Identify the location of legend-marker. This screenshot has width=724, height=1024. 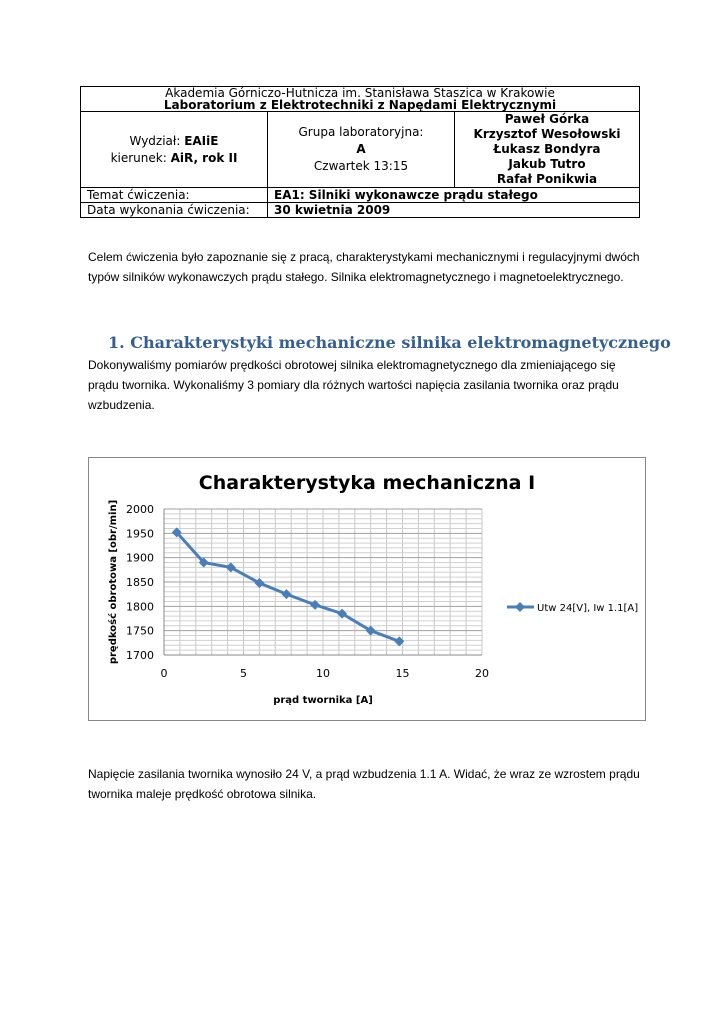
(520, 607).